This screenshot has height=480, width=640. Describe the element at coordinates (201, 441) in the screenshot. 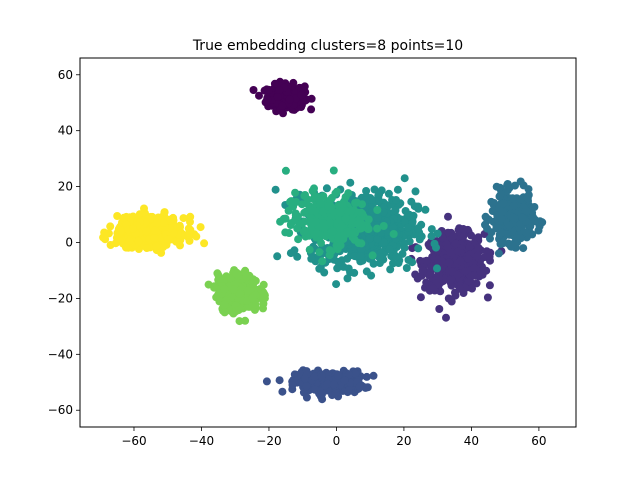

I see `x-tick-label: −40` at that location.